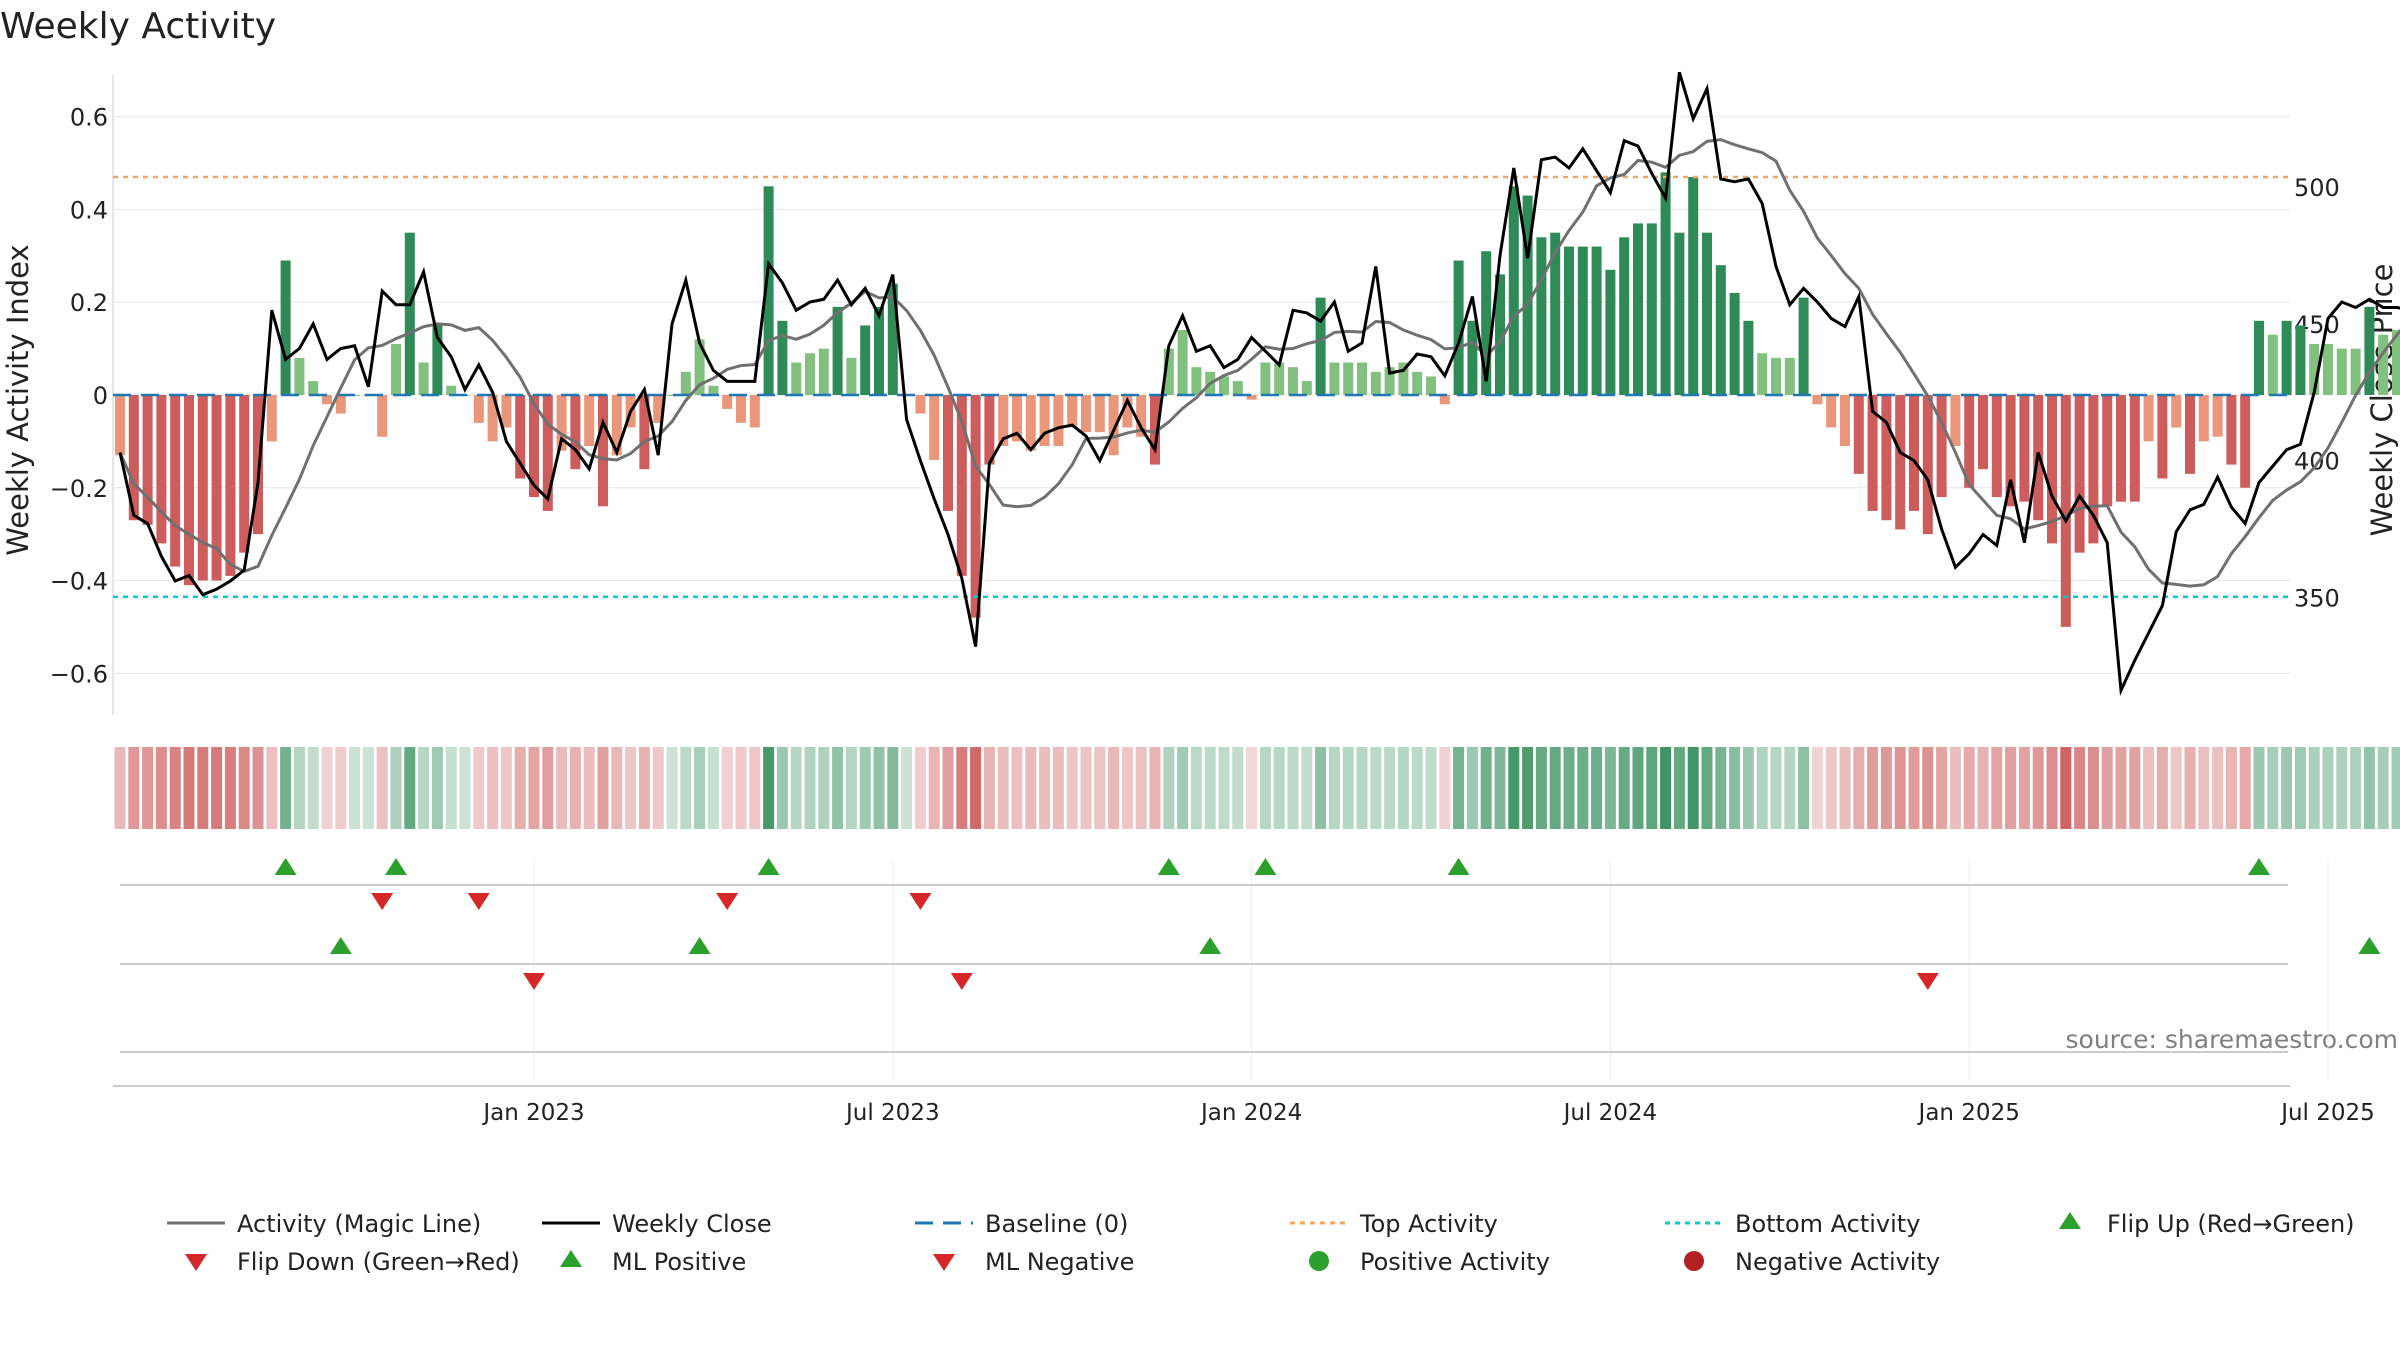  What do you see at coordinates (2317, 188) in the screenshot?
I see `y2-tick-label: 500` at bounding box center [2317, 188].